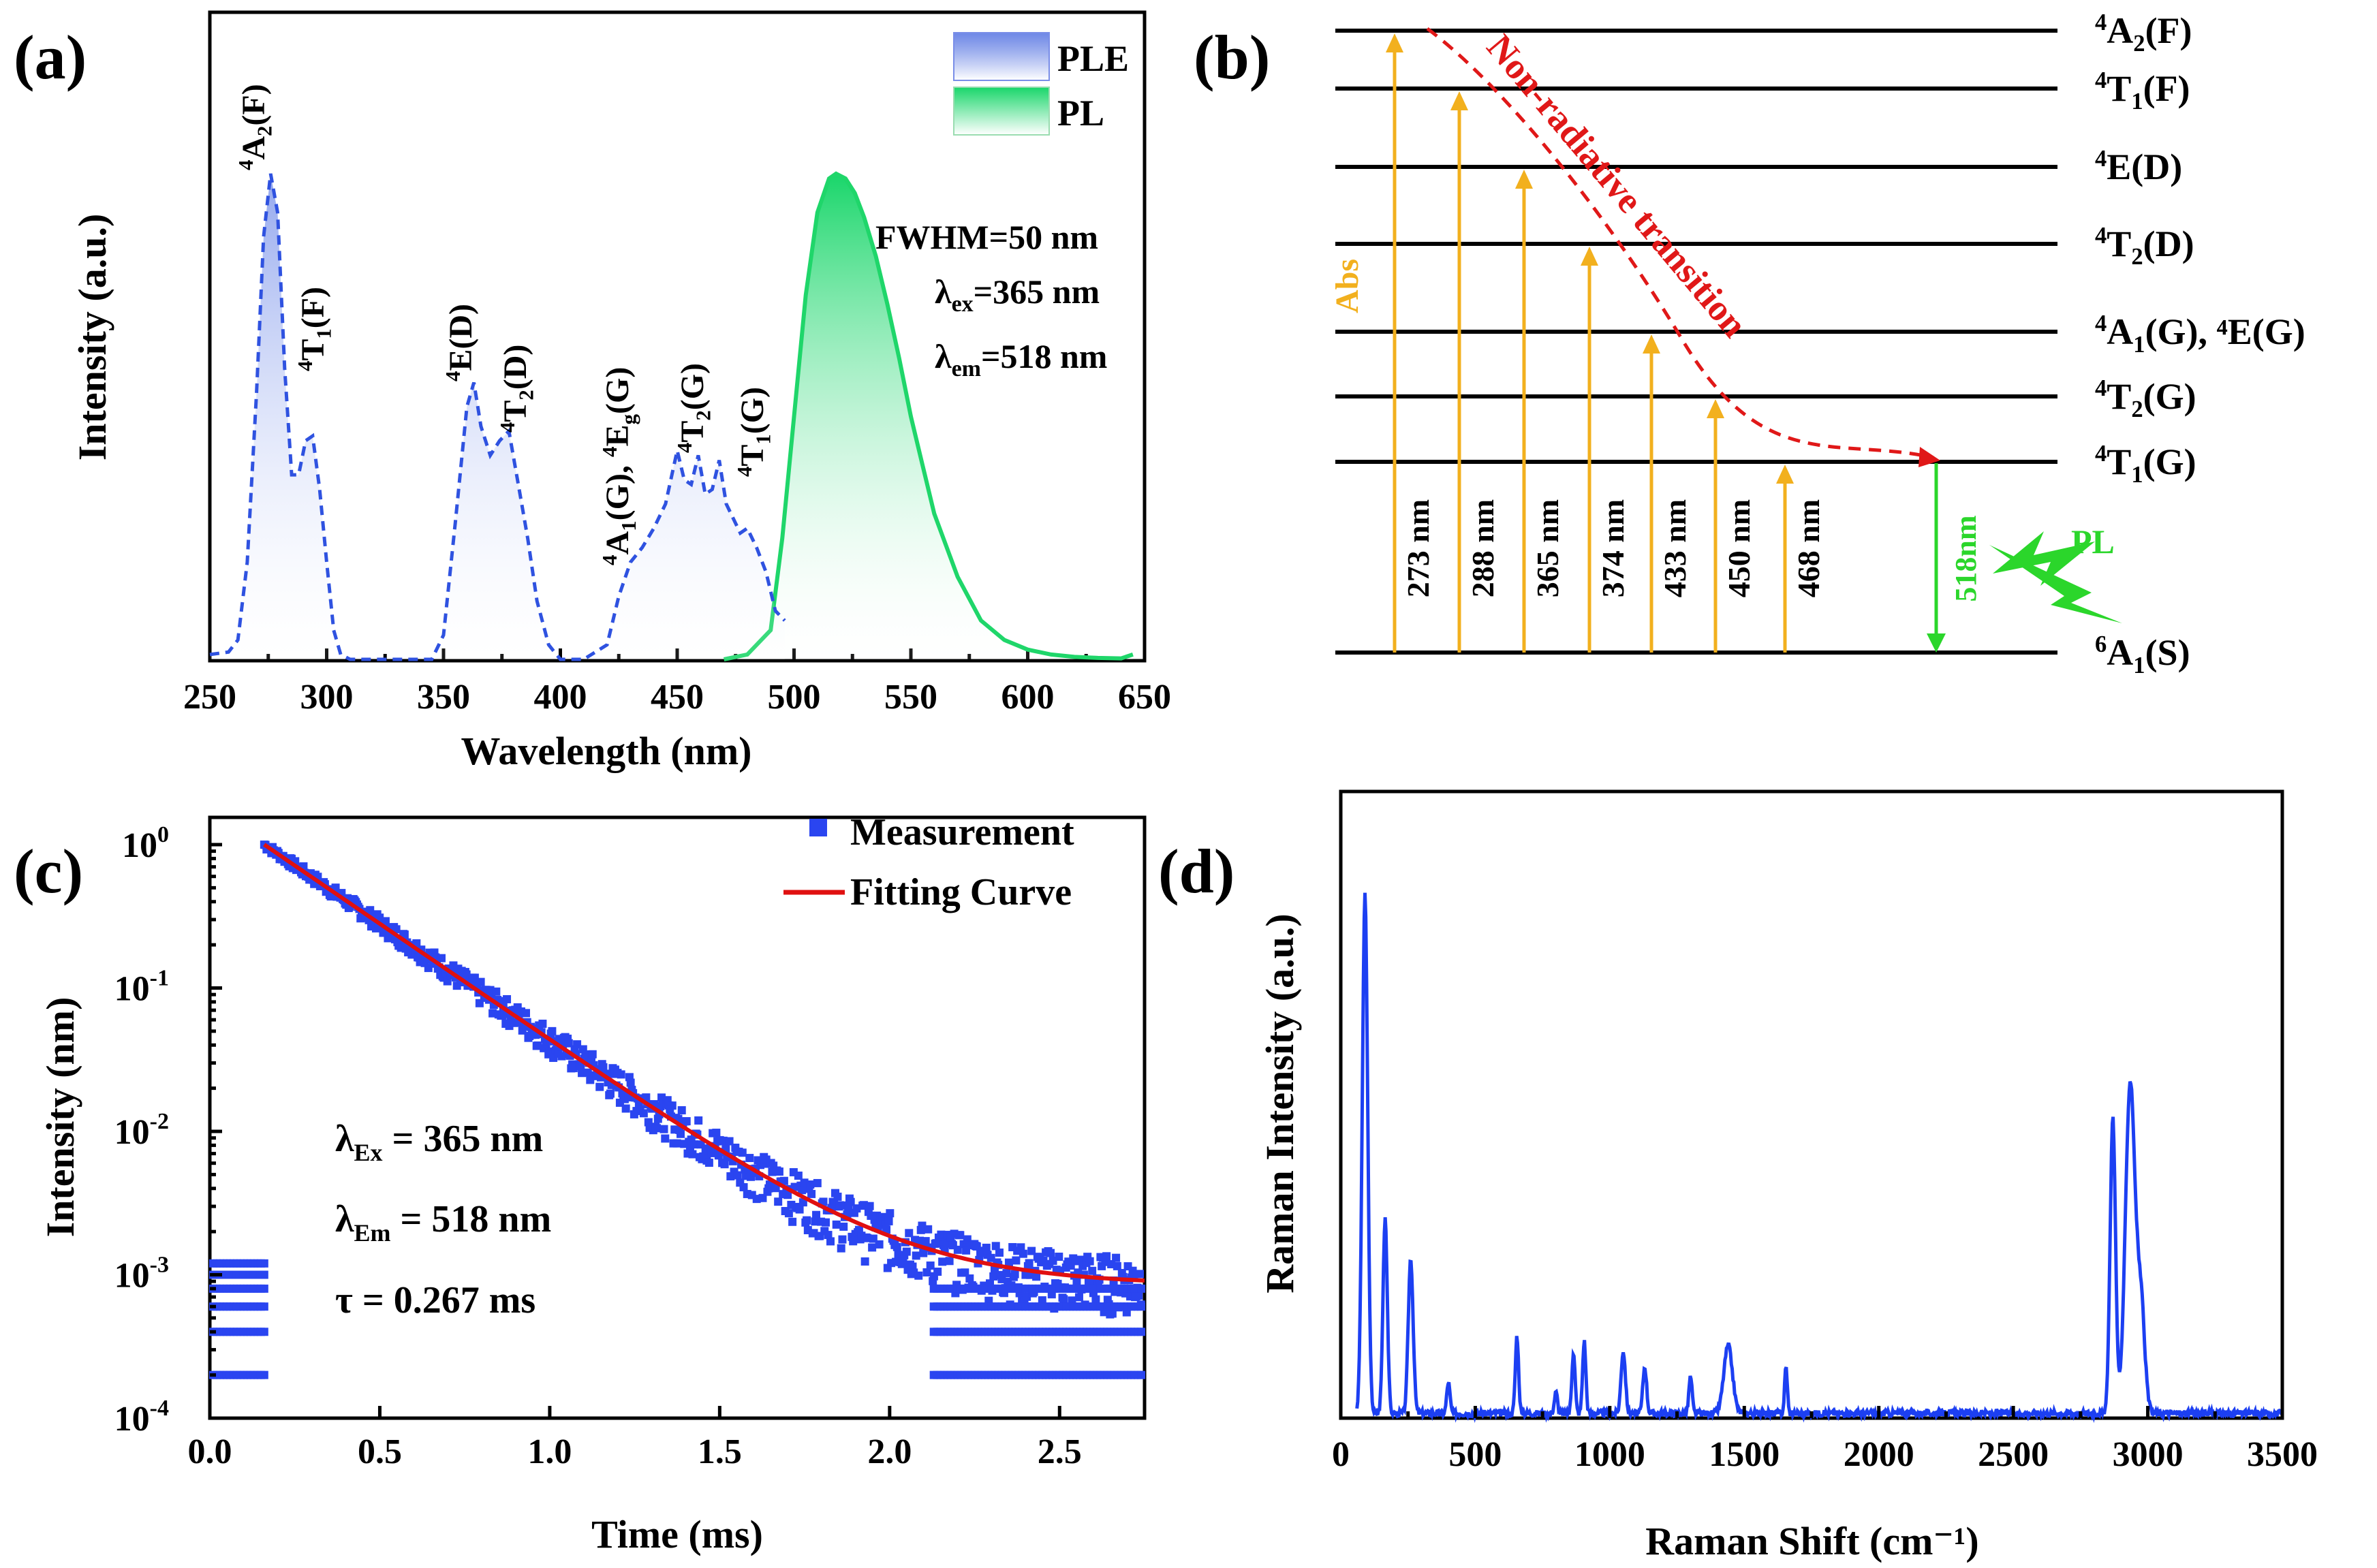  I want to click on panel-c-ylabel: Intensity (nm), so click(60, 1117).